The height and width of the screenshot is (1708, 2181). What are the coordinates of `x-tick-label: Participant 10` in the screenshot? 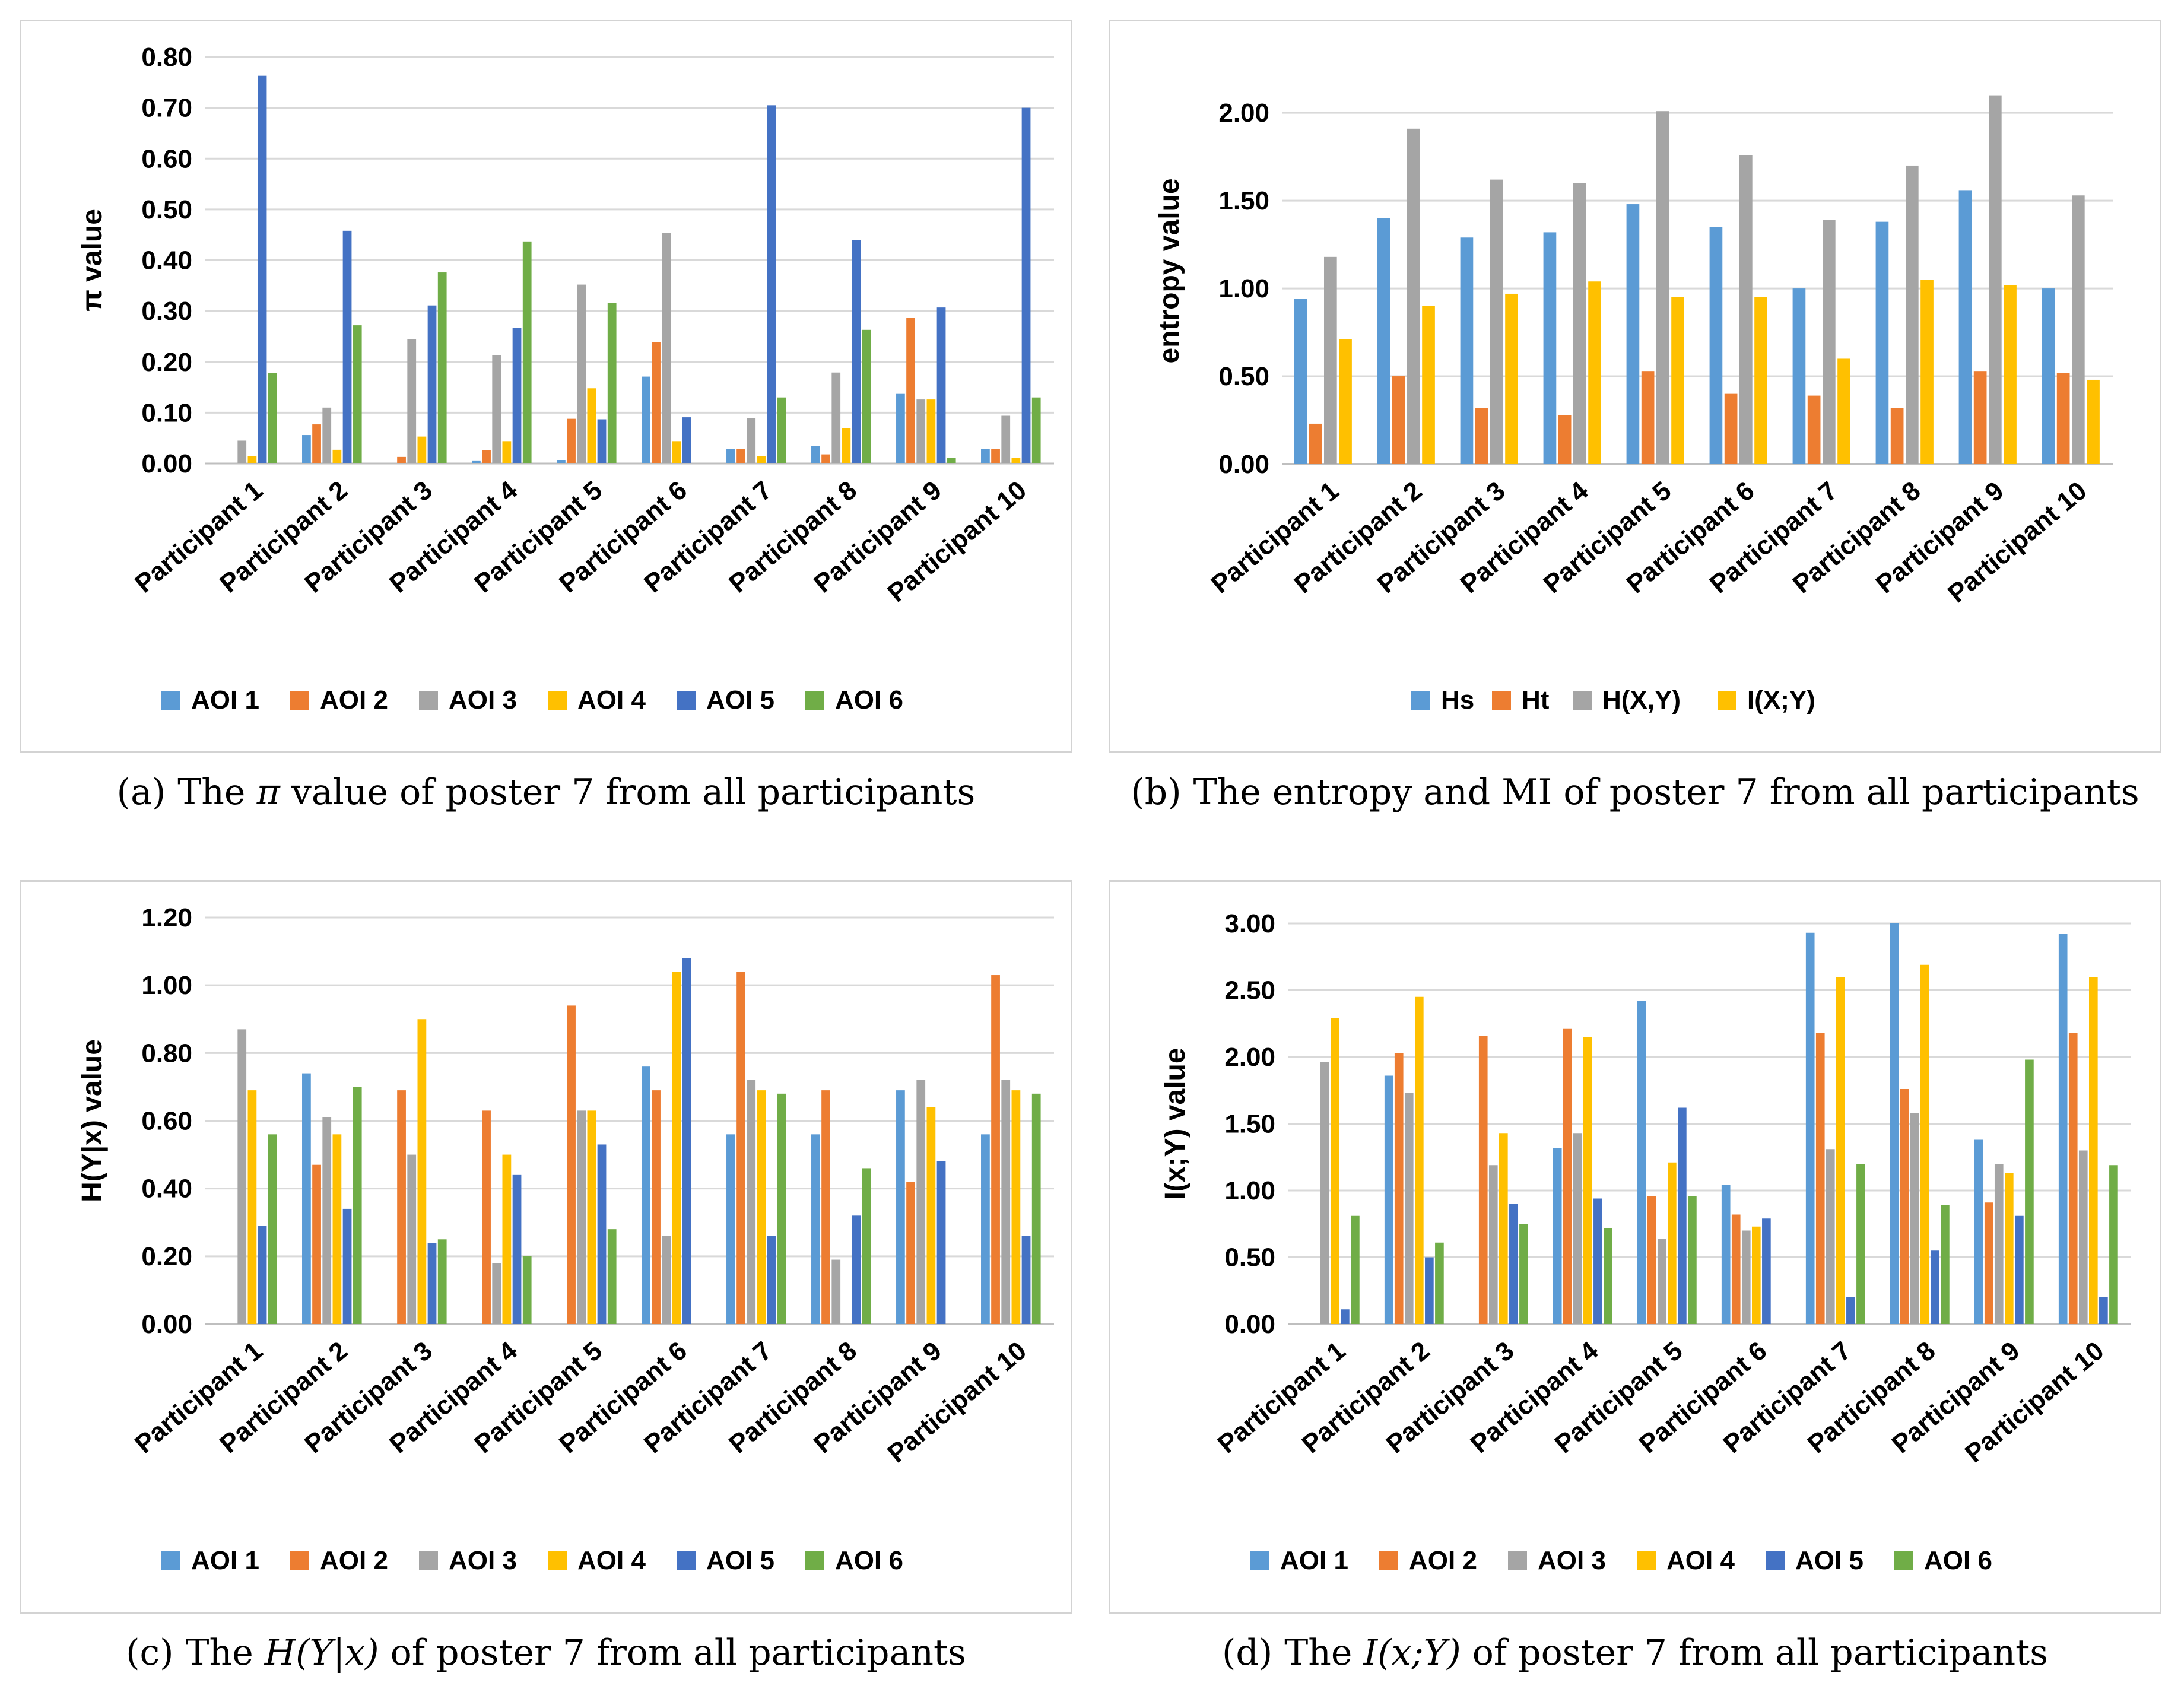 It's located at (2017, 542).